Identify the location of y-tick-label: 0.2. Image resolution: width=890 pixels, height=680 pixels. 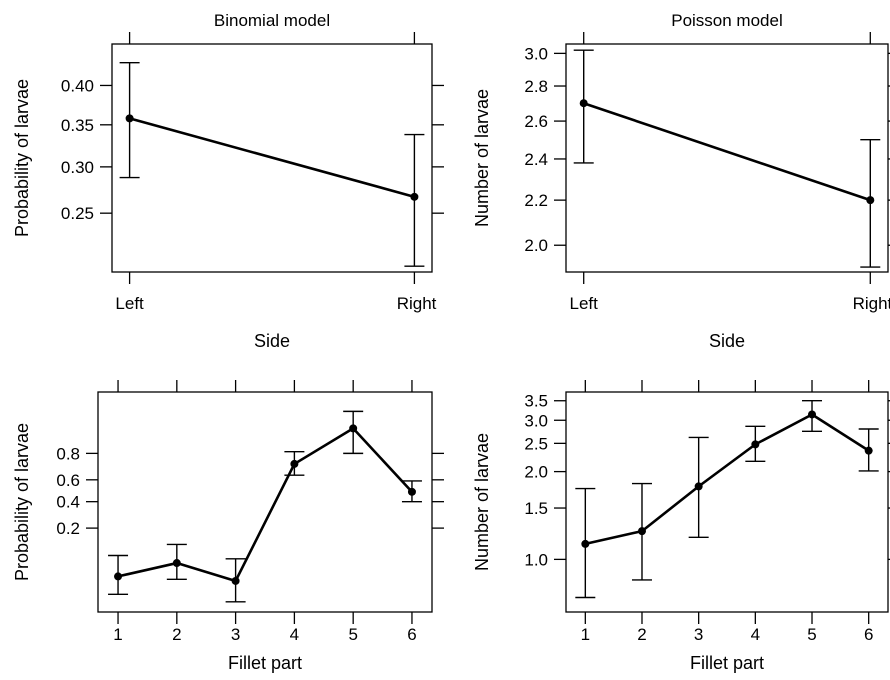
(68, 528).